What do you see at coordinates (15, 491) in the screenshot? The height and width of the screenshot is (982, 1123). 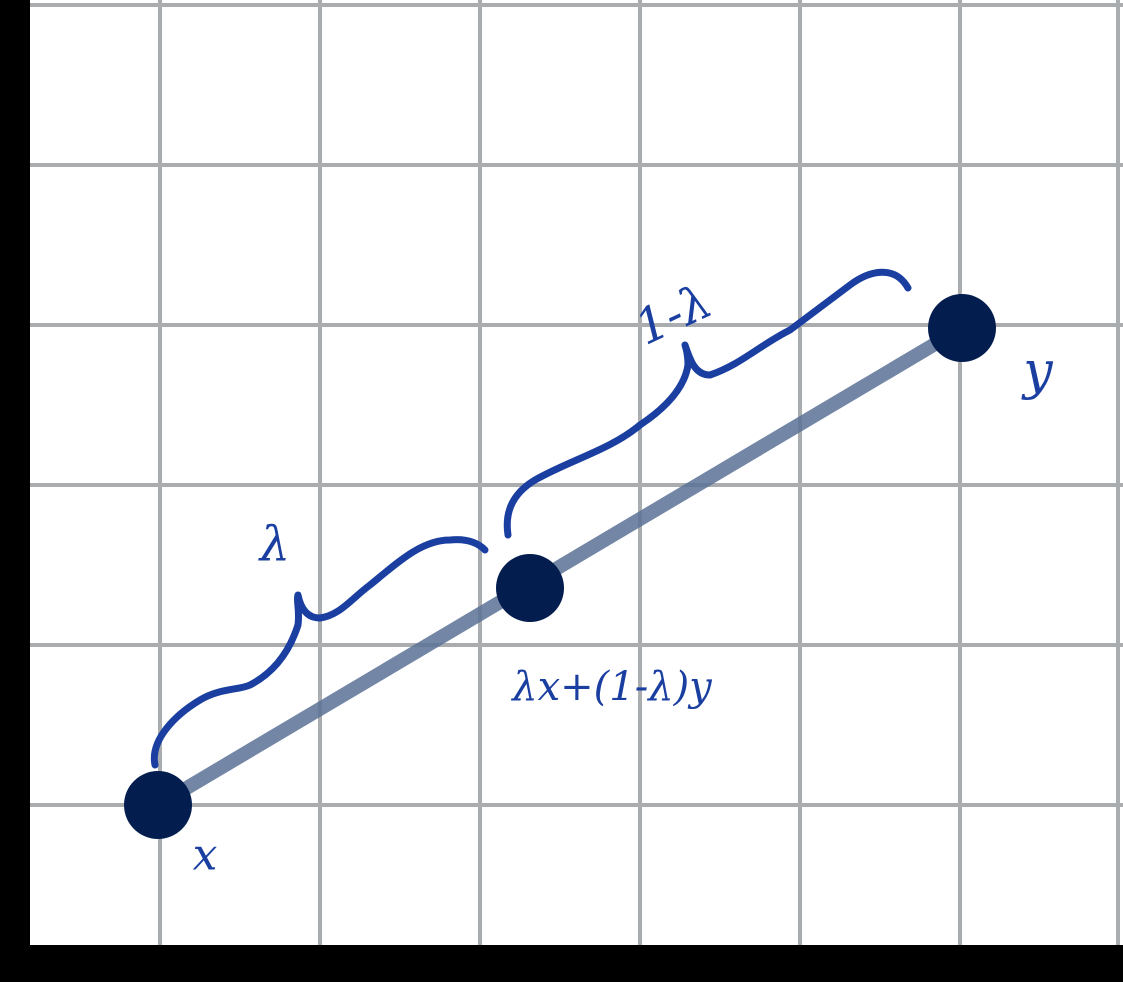 I see `left-border` at bounding box center [15, 491].